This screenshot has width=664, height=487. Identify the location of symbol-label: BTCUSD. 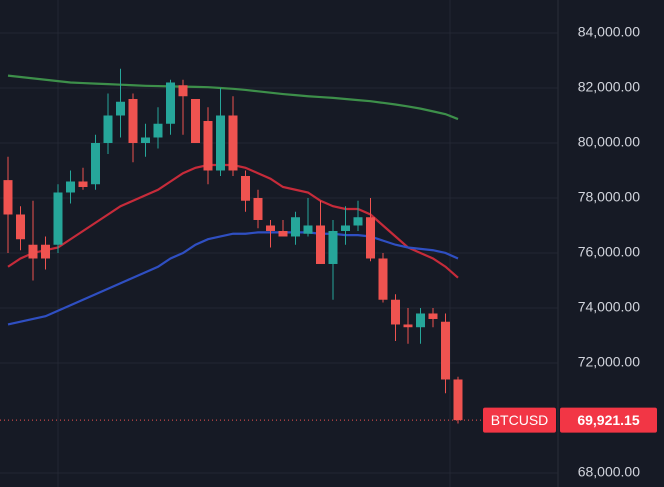
(520, 420).